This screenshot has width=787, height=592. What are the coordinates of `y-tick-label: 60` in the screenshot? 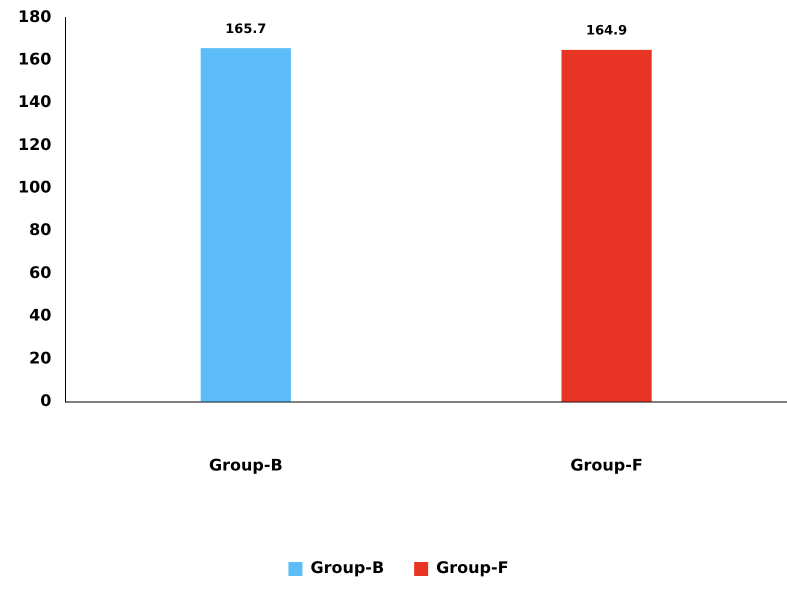 It's located at (40, 272).